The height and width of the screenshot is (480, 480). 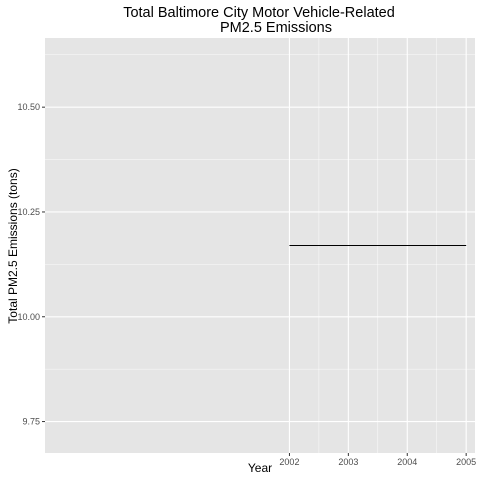 What do you see at coordinates (31, 422) in the screenshot?
I see `y-tick-label: 9.75` at bounding box center [31, 422].